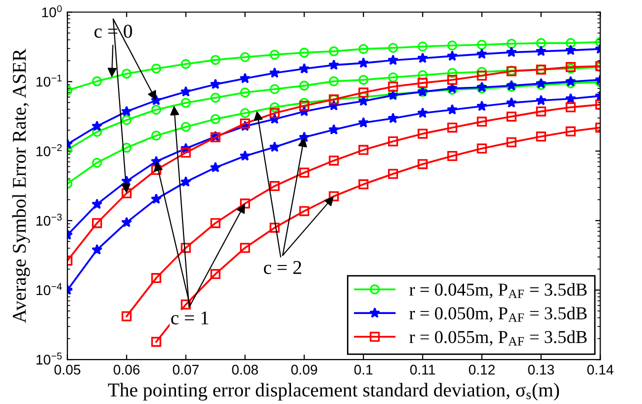 The height and width of the screenshot is (404, 642). I want to click on x-tick-label: 0.07, so click(185, 369).